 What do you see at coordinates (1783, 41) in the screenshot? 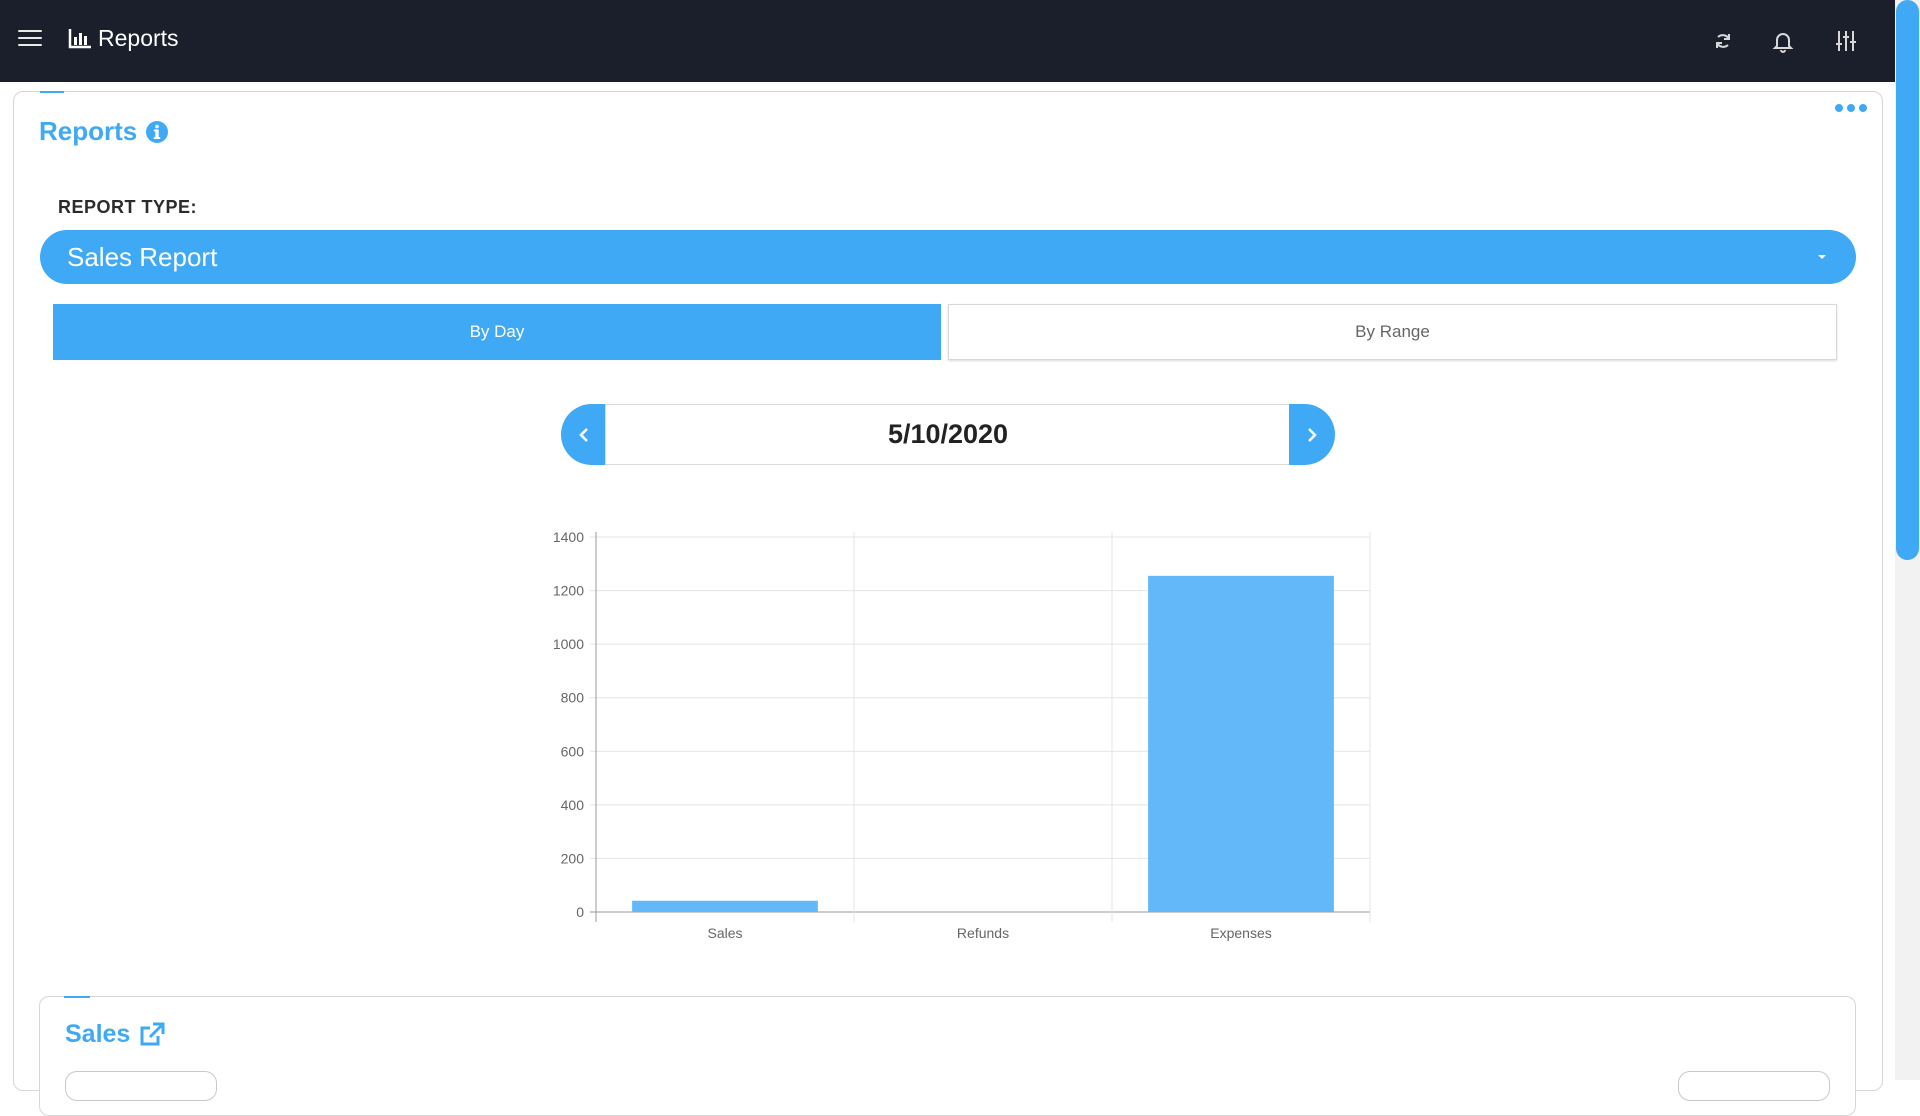
I see `bell-icon` at bounding box center [1783, 41].